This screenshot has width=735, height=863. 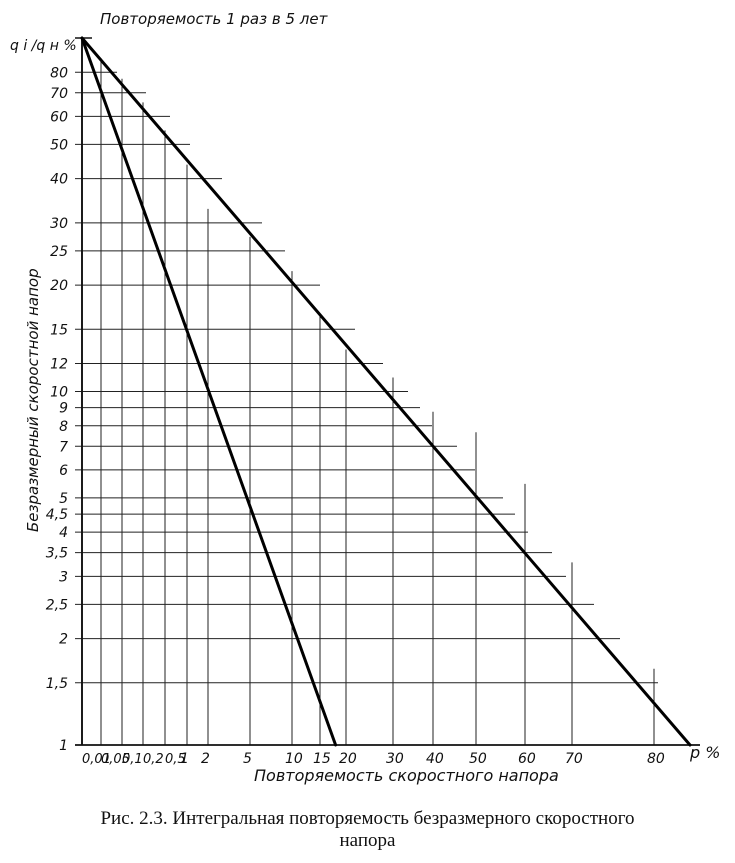 What do you see at coordinates (527, 759) in the screenshot?
I see `x-tick-label: 60` at bounding box center [527, 759].